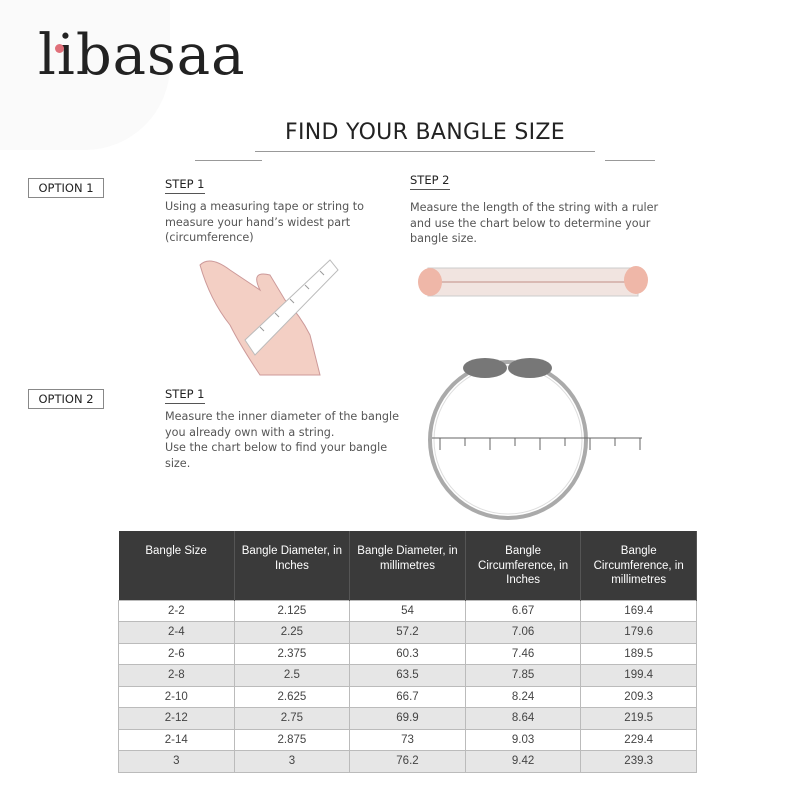 This screenshot has width=794, height=794. I want to click on table-cell: 2.375, so click(292, 653).